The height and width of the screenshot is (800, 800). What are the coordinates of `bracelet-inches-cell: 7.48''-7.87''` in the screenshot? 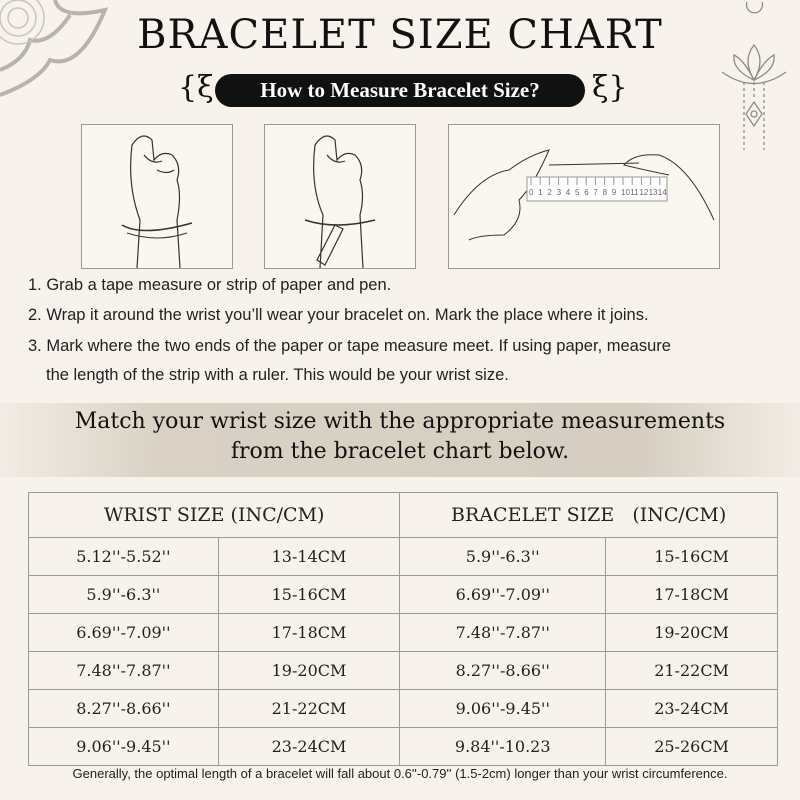 It's located at (503, 632).